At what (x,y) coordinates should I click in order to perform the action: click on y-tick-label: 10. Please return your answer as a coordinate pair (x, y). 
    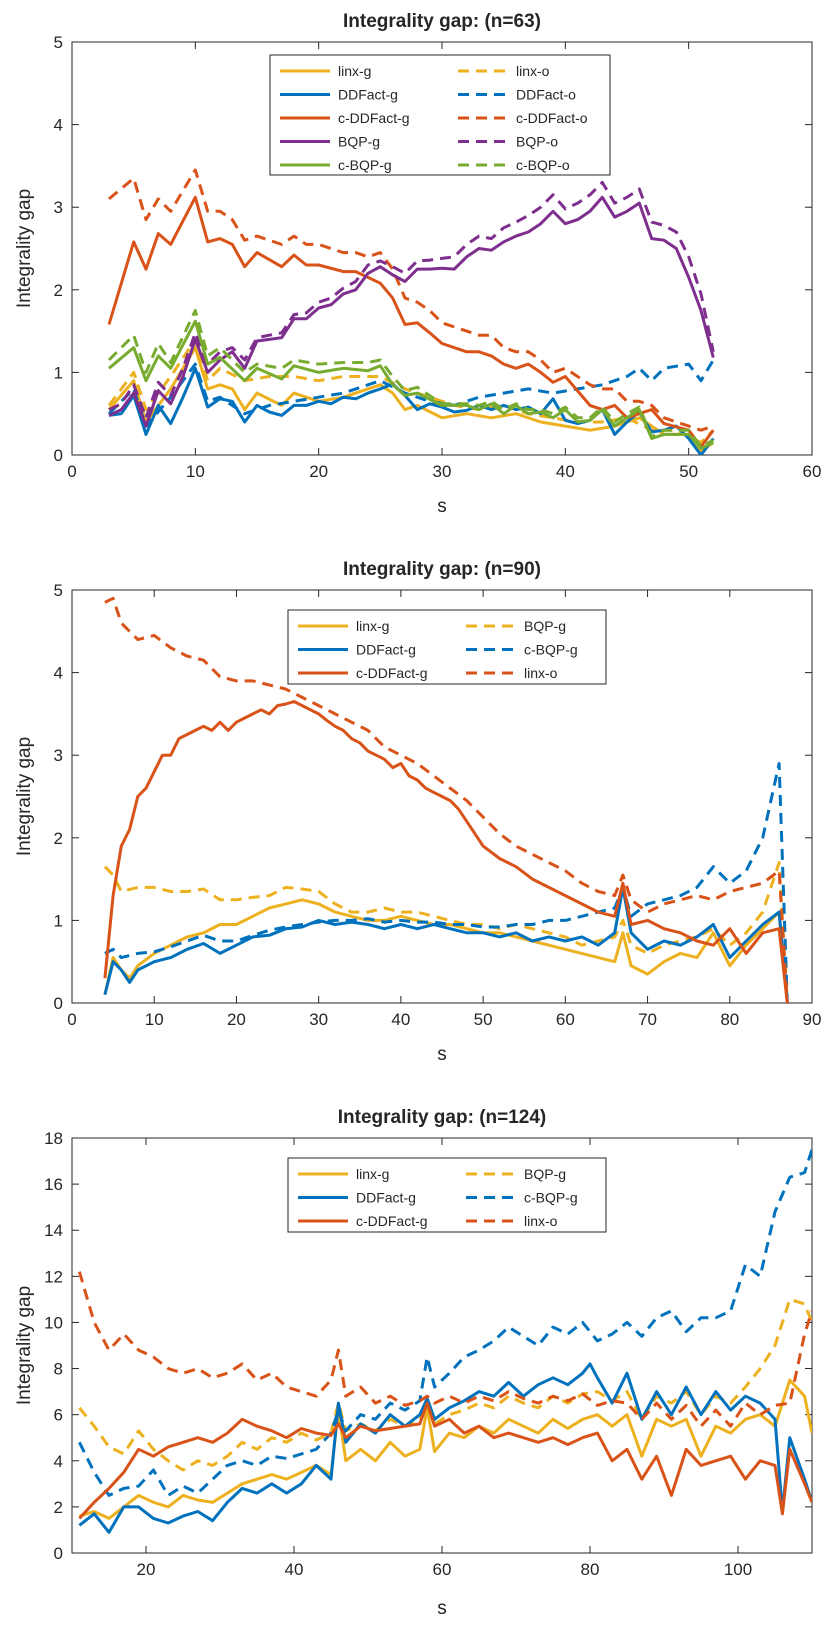
    Looking at the image, I should click on (53, 1322).